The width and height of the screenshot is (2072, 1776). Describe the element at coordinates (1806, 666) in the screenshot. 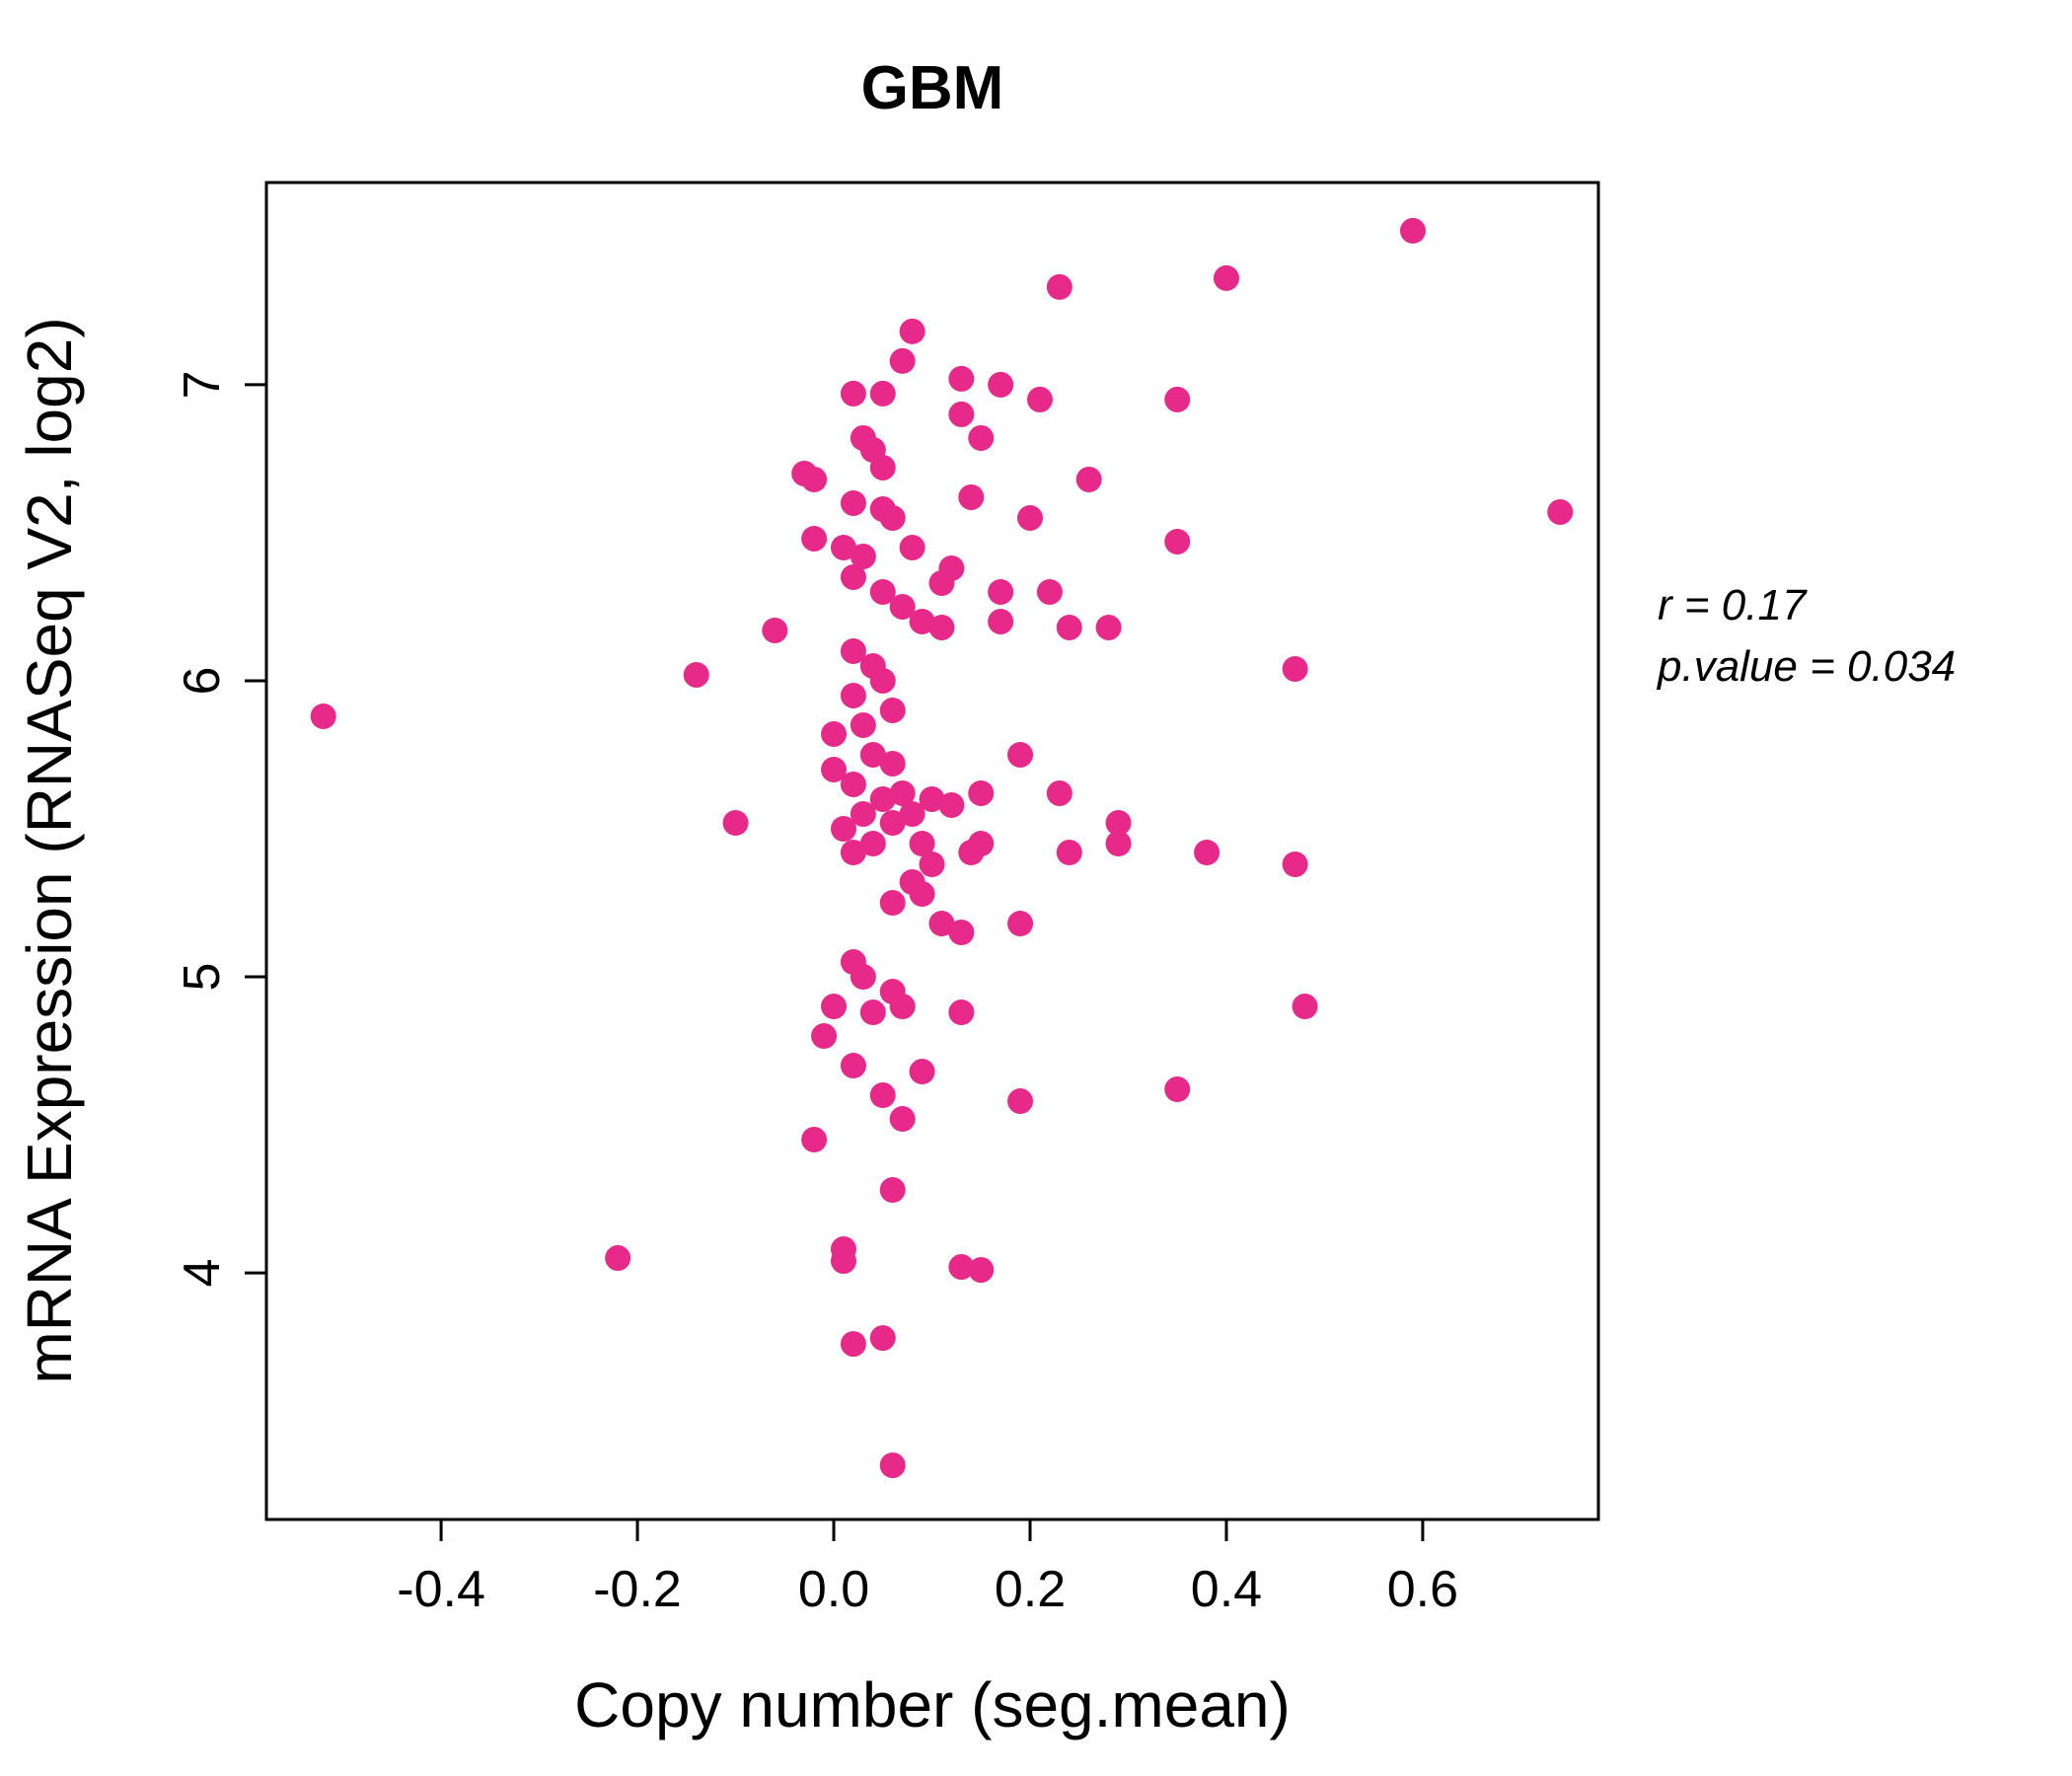

I see `p-value-annotation: p.value = 0.034` at that location.